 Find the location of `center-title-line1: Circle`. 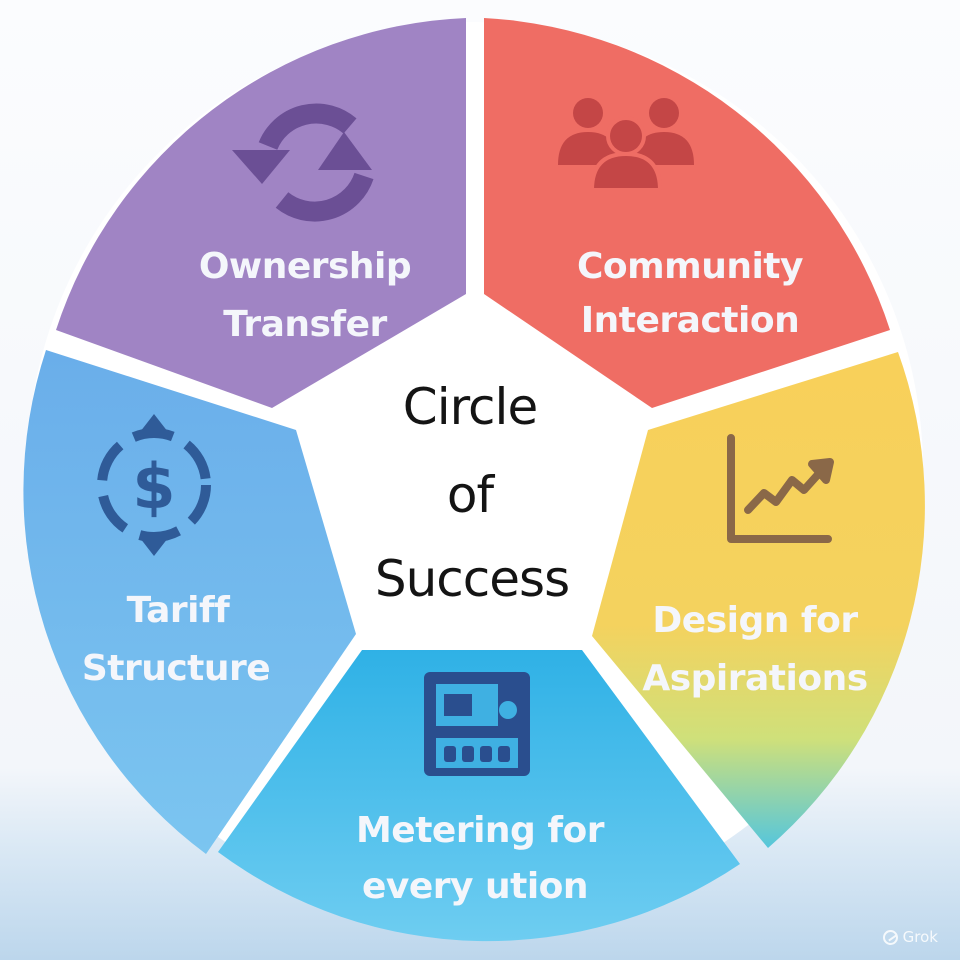

center-title-line1: Circle is located at coordinates (470, 407).